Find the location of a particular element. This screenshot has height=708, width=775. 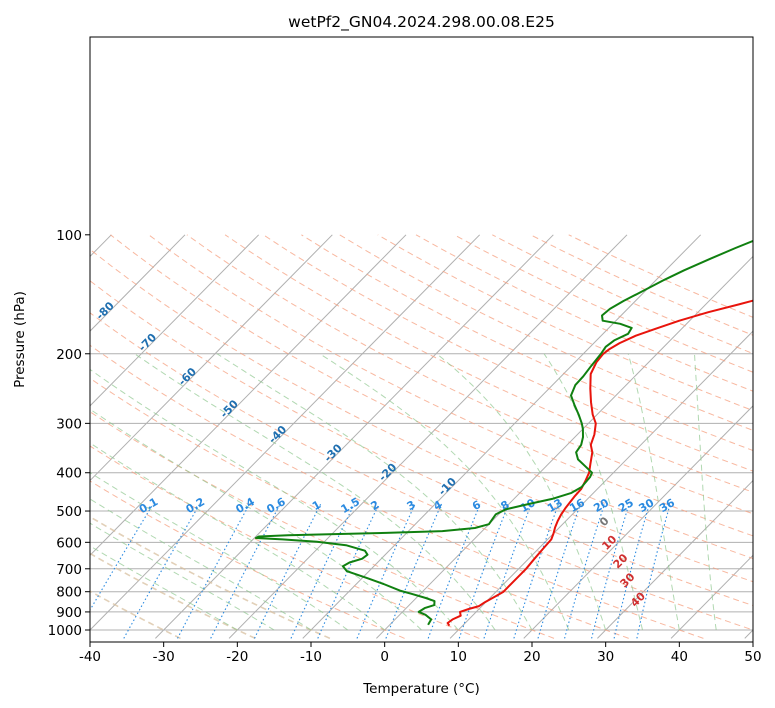

x-tick-label: 0 is located at coordinates (384, 657).